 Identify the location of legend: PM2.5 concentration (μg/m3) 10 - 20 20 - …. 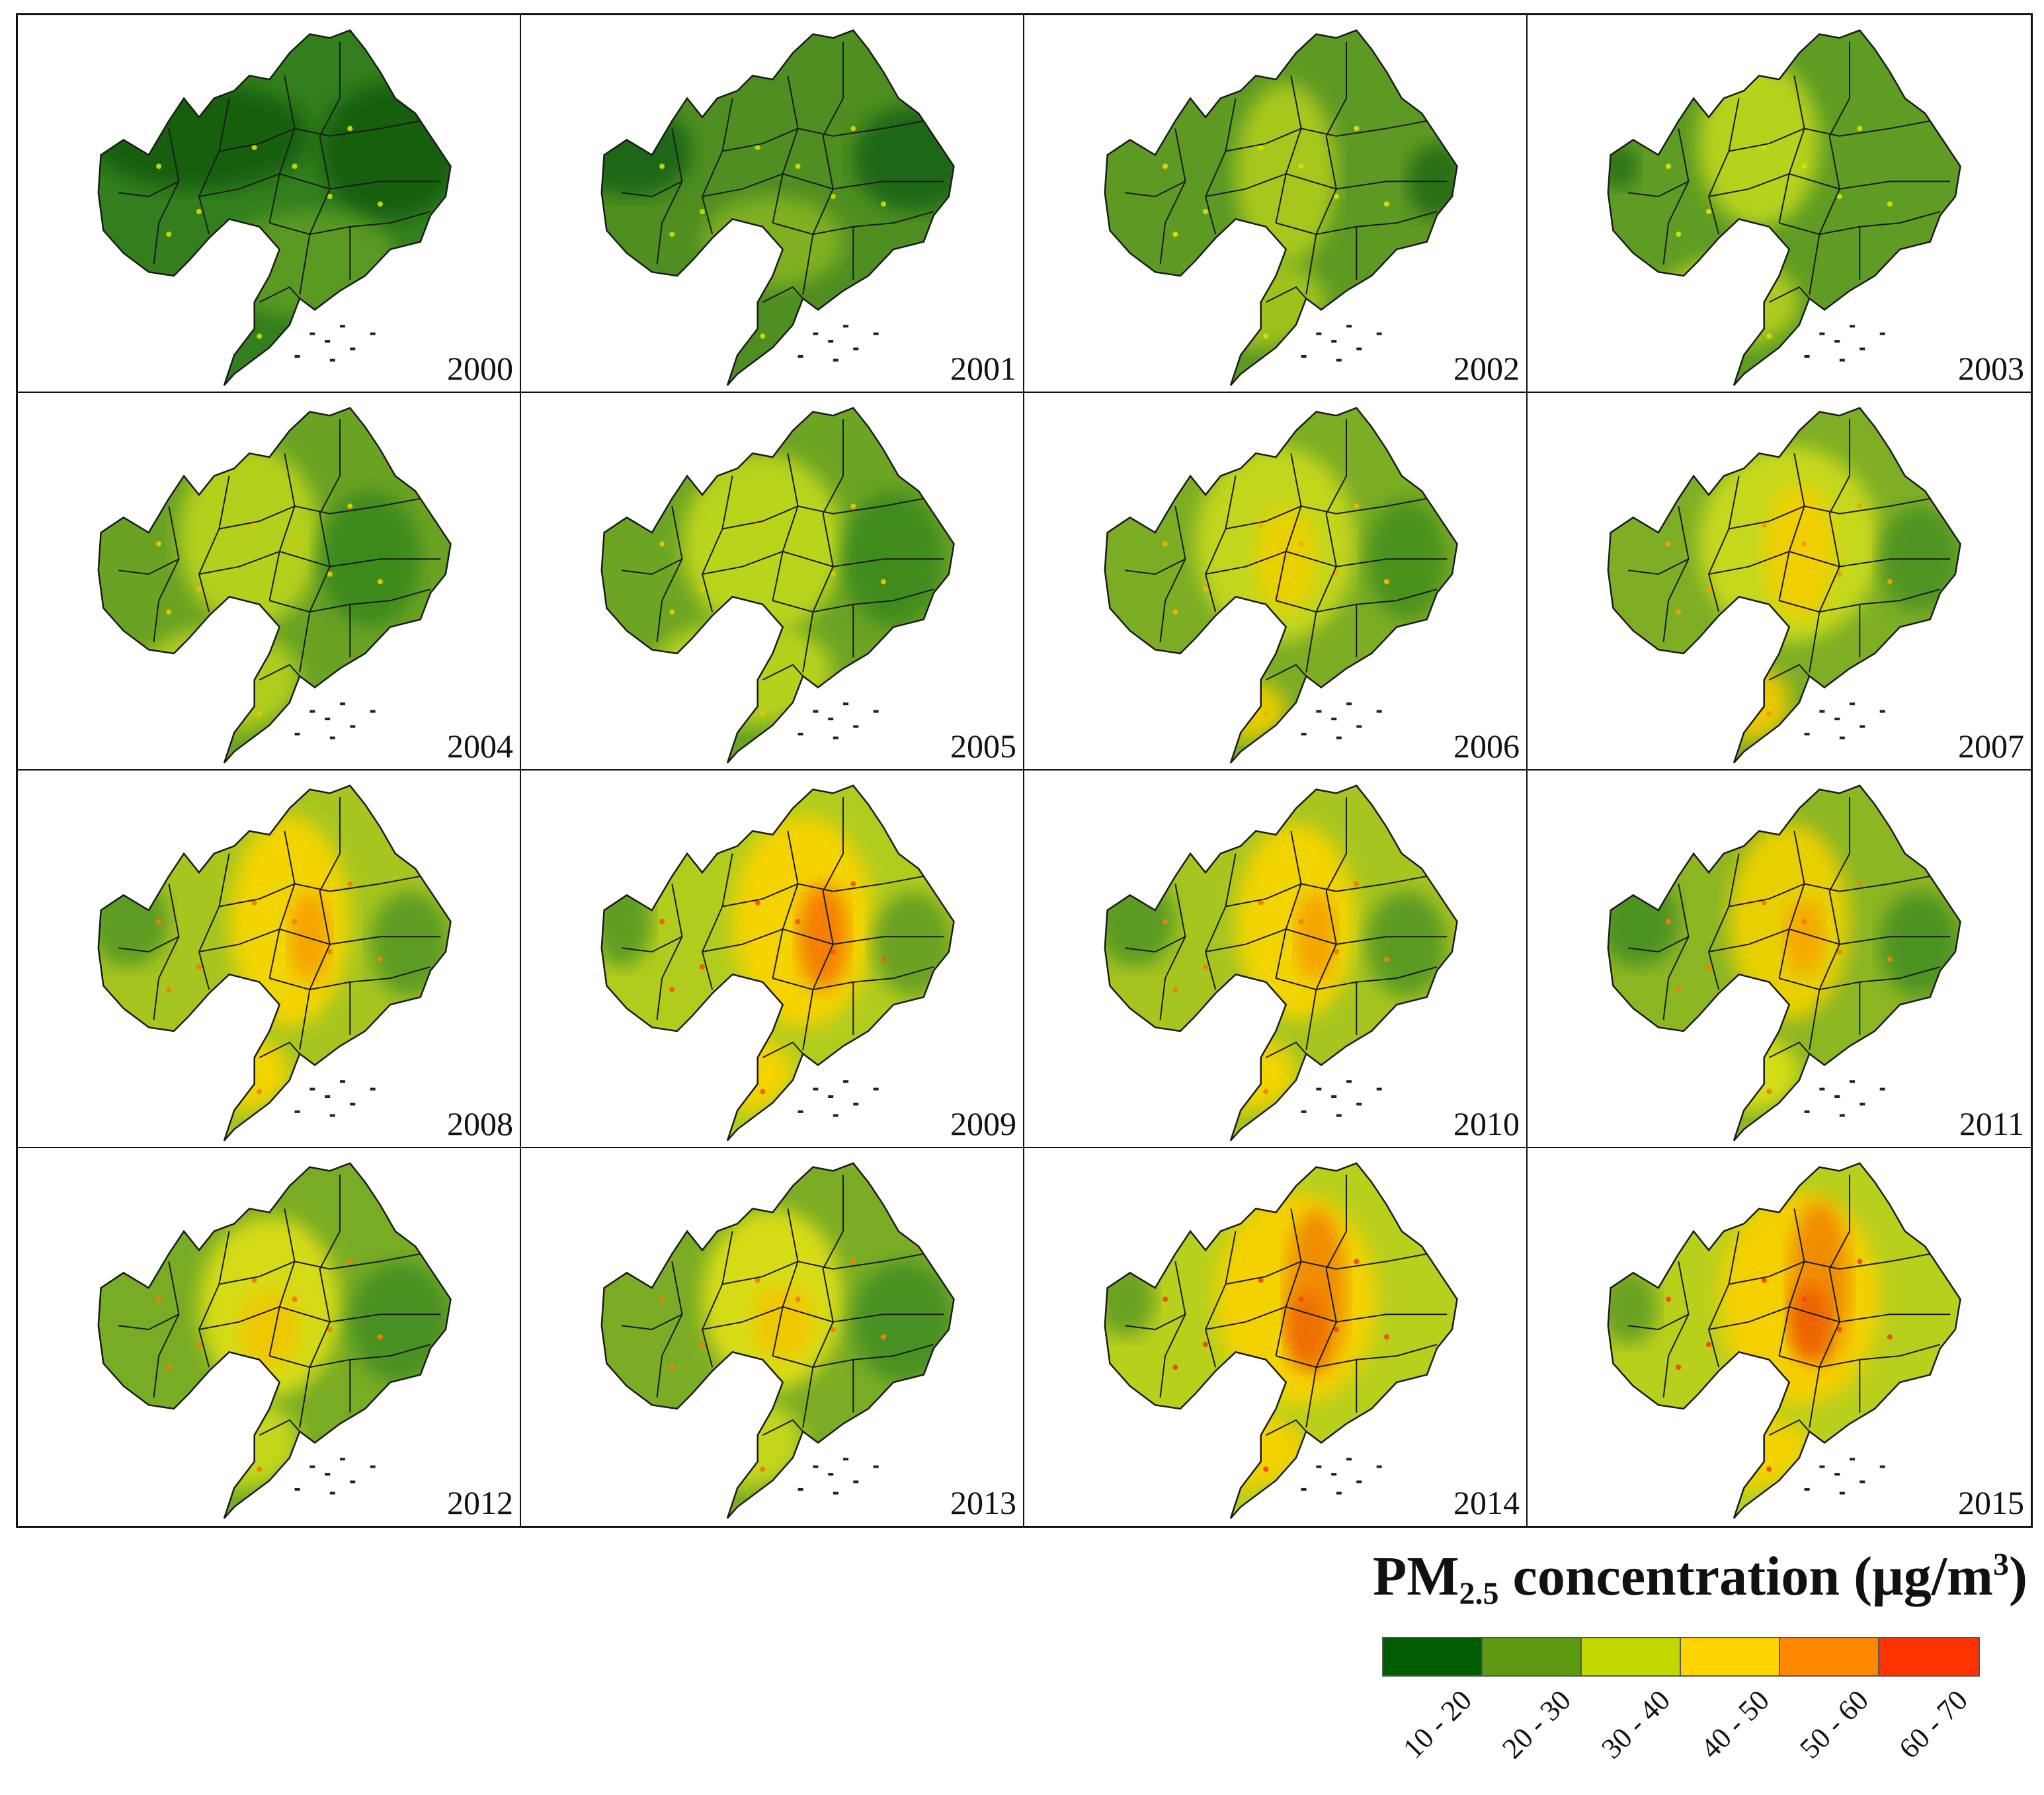
(1677, 1666).